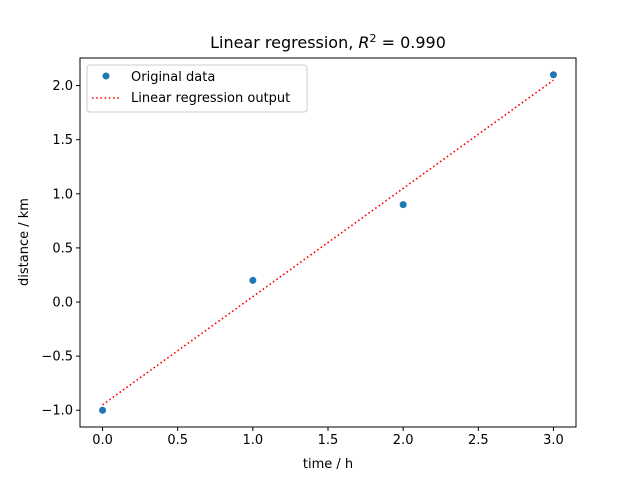 The image size is (640, 480). What do you see at coordinates (363, 42) in the screenshot?
I see `title-r2-symbol: R` at bounding box center [363, 42].